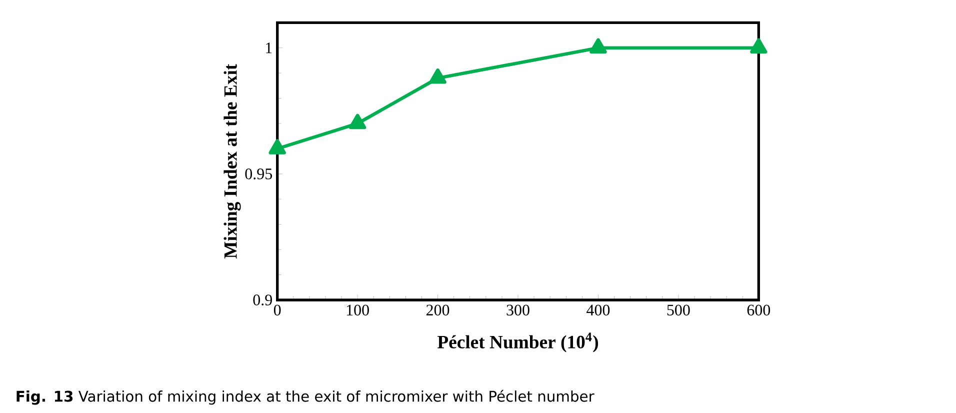  I want to click on y-tick-label: 1, so click(269, 47).